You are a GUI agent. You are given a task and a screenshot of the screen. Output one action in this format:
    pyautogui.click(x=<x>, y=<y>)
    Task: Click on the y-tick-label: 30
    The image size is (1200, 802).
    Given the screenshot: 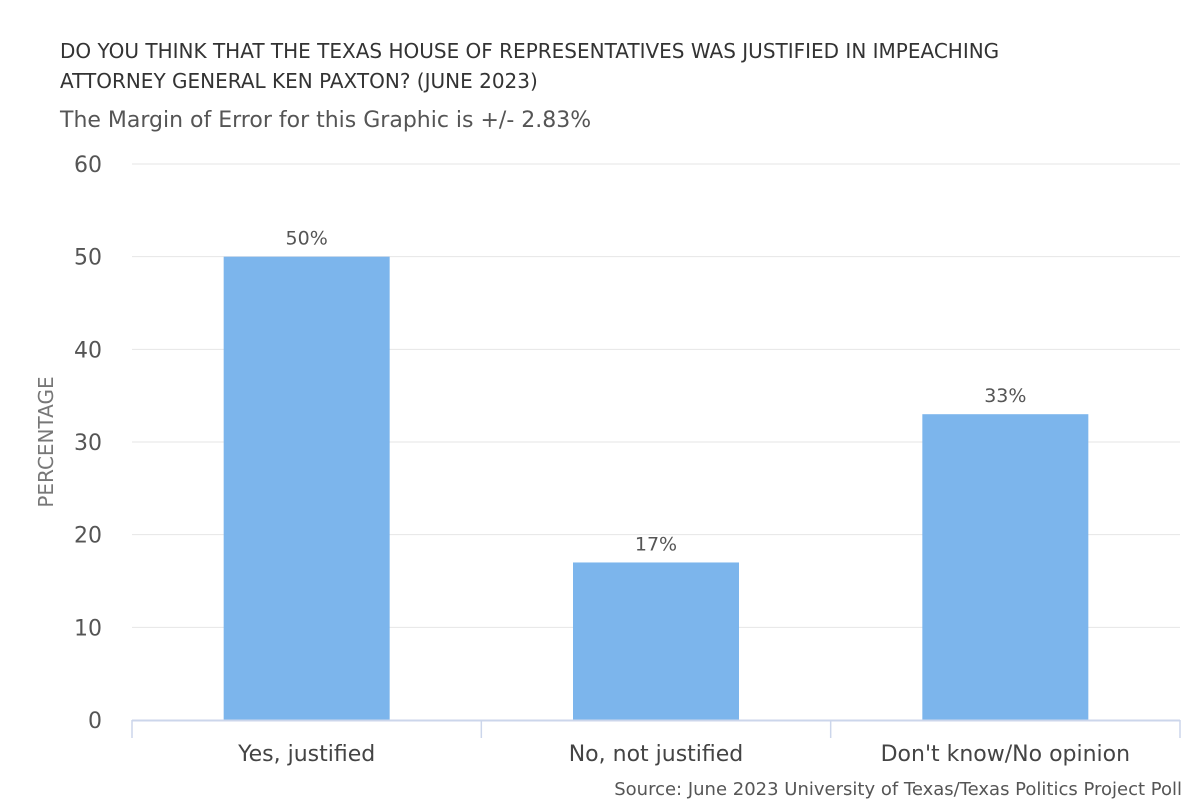 What is the action you would take?
    pyautogui.click(x=88, y=443)
    